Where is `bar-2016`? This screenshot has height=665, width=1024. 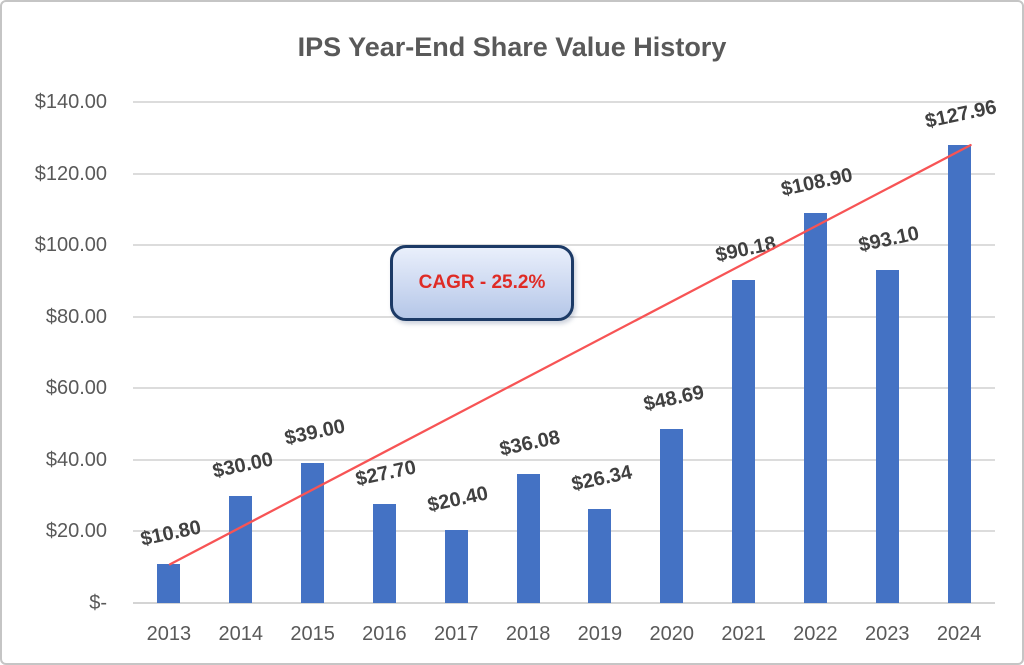 bar-2016 is located at coordinates (384, 553).